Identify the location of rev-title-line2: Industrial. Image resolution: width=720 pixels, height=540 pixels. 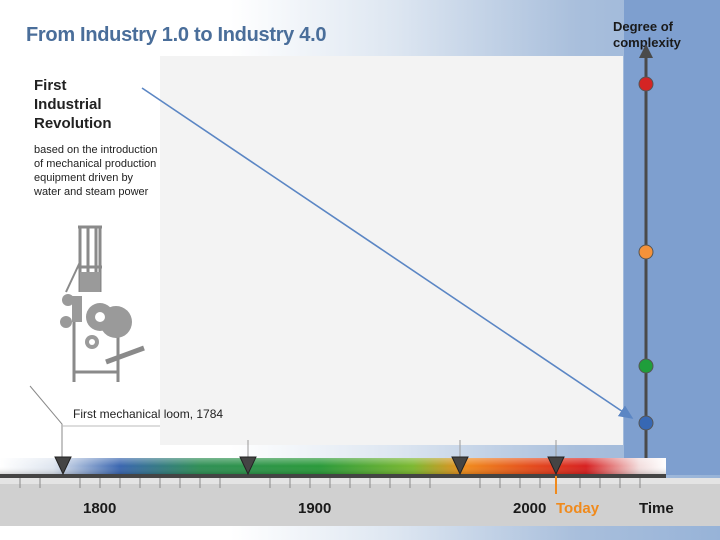
(68, 104).